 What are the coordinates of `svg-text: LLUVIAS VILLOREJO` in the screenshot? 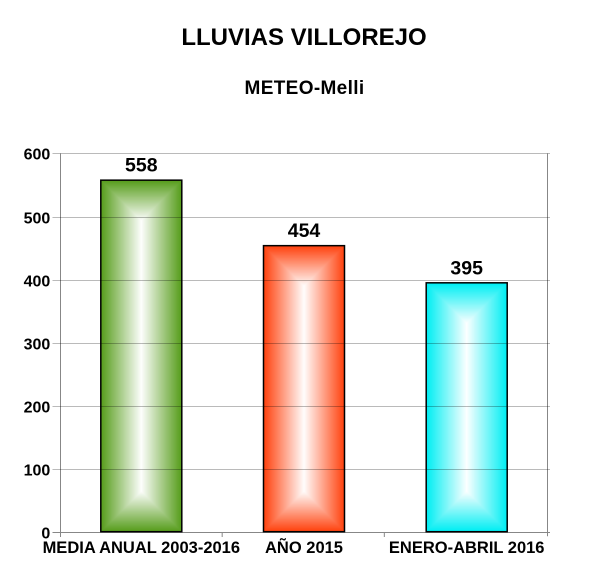 It's located at (303, 37).